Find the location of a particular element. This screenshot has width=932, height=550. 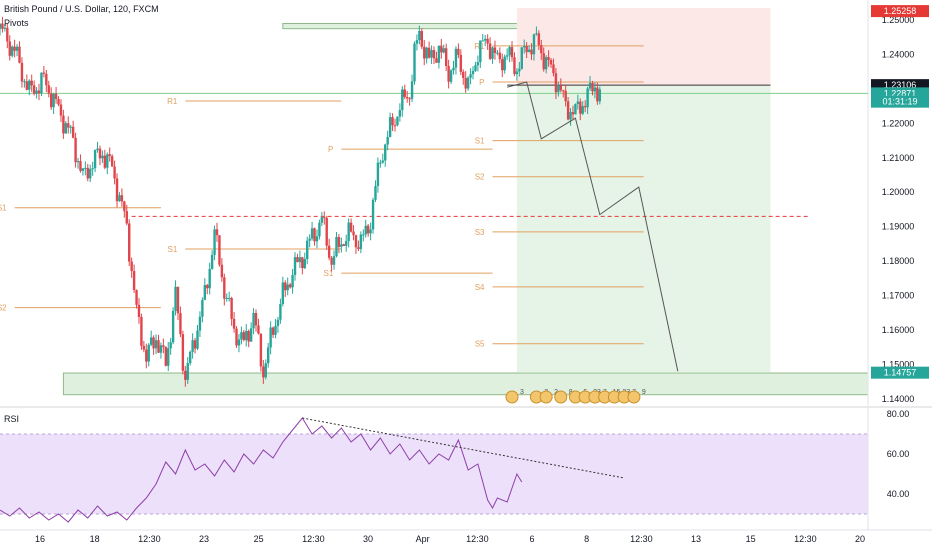

price-tag-label: 1.14757 is located at coordinates (900, 373).